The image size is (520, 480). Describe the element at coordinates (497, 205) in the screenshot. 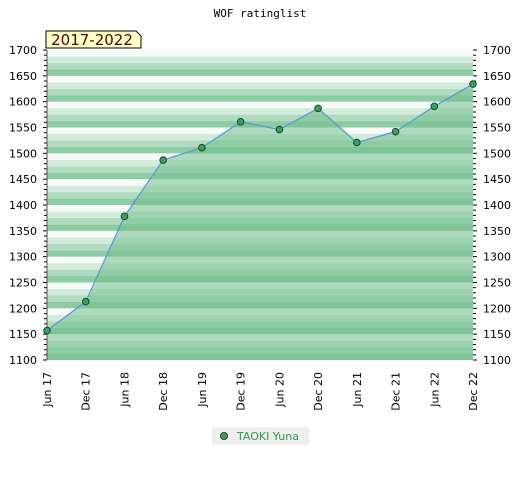

I see `y-tick-label-right: 1400` at that location.